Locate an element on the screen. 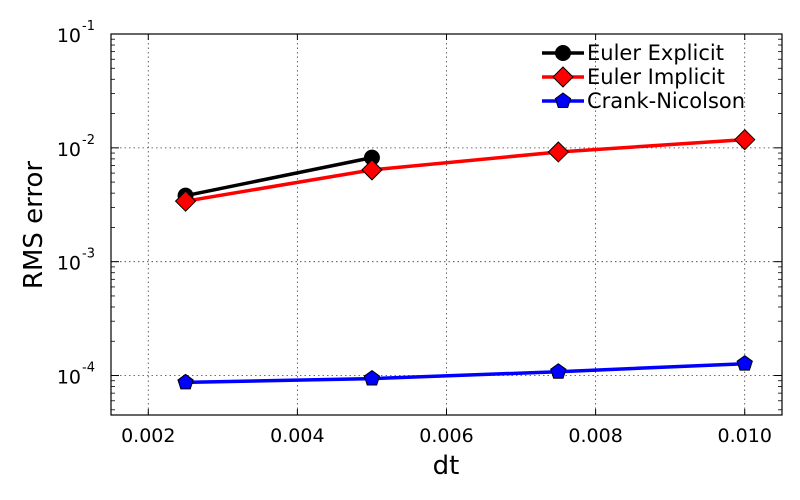  x-tick-label: 0.004 is located at coordinates (297, 436).